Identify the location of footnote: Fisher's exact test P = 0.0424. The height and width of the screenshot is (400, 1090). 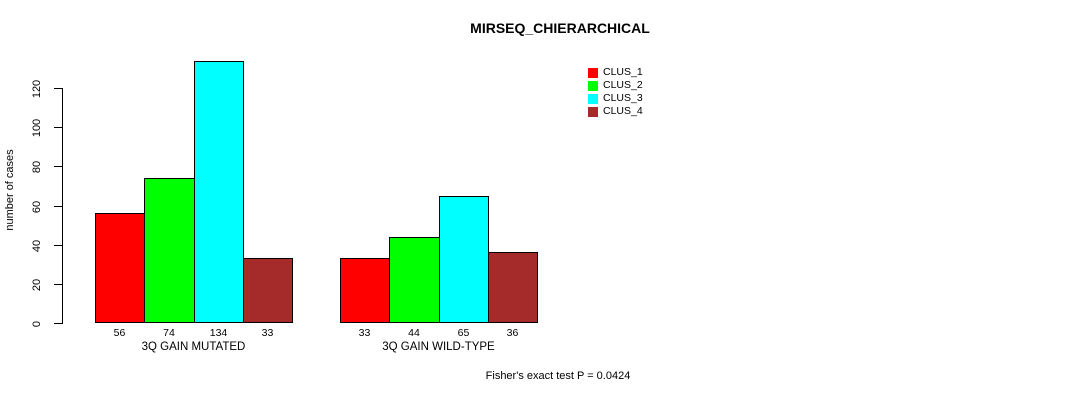
(558, 376).